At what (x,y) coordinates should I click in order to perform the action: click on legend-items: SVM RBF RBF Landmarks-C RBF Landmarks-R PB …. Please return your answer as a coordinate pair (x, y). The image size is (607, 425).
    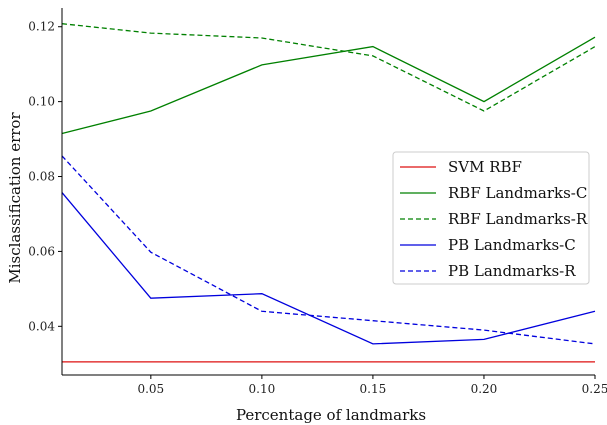
    Looking at the image, I should click on (494, 219).